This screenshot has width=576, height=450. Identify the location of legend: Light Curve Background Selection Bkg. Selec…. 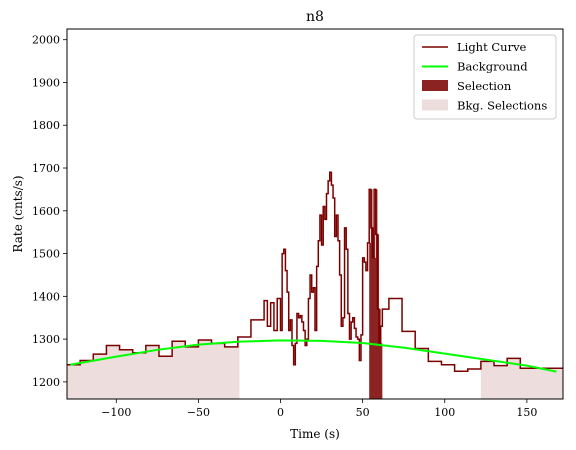
(485, 77).